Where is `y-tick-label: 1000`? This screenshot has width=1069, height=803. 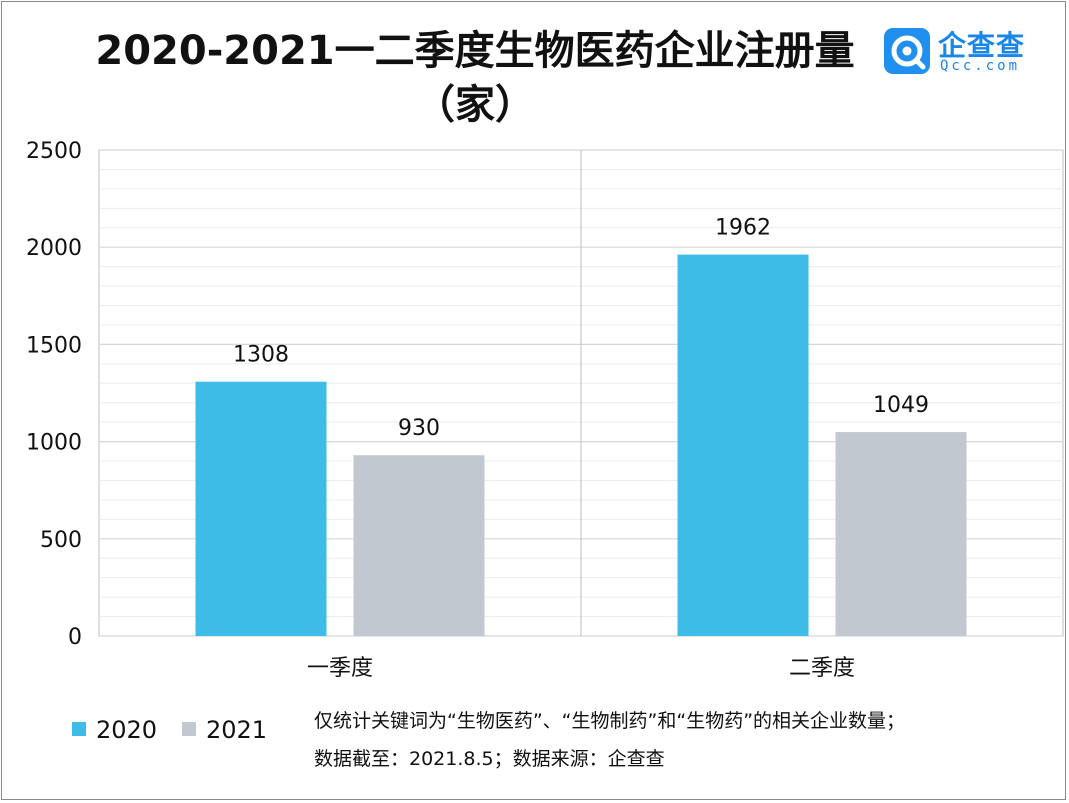 y-tick-label: 1000 is located at coordinates (54, 443).